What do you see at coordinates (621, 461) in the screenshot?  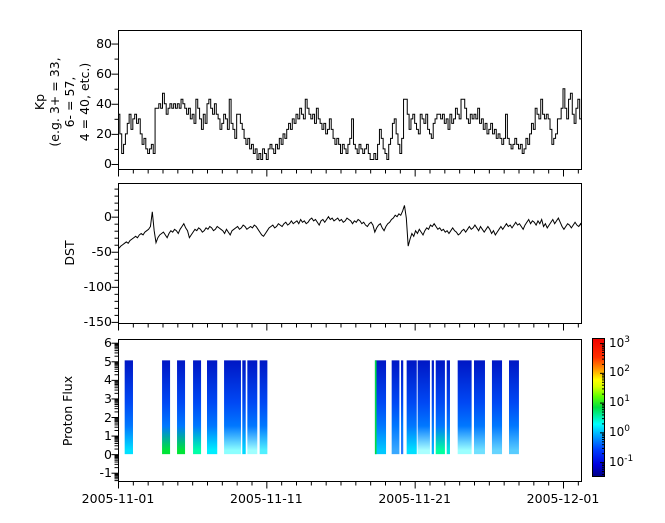 I see `colorbar-tick-label: 10-1` at bounding box center [621, 461].